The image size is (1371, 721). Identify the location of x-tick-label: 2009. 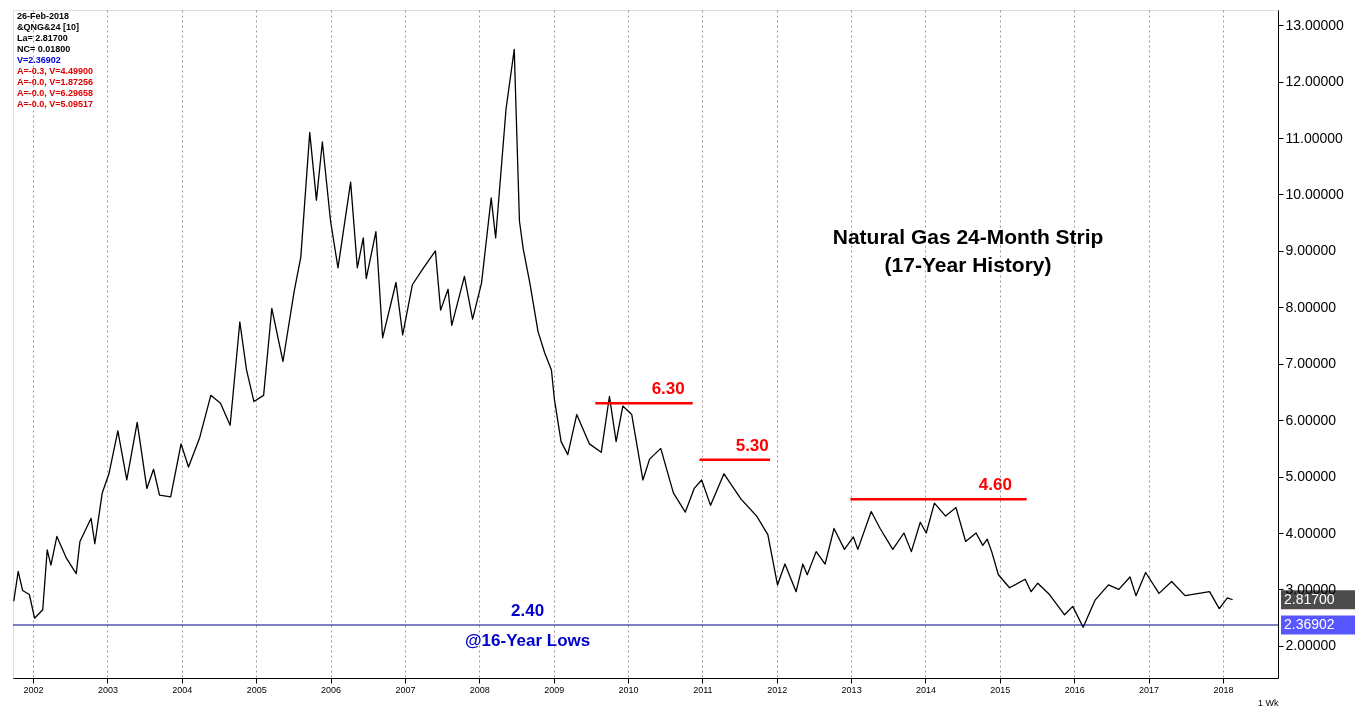
(554, 689).